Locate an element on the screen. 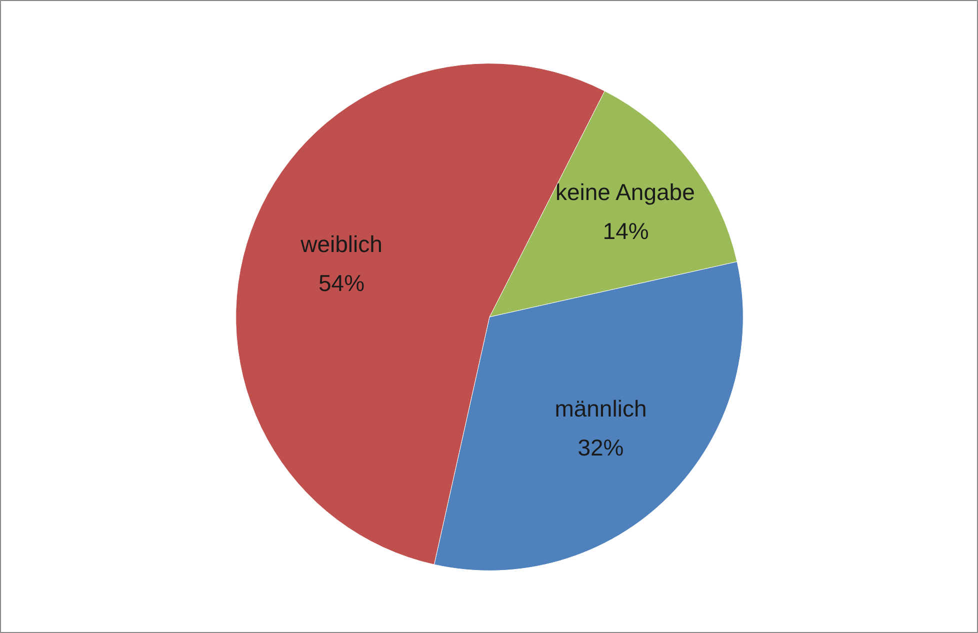  slice-label: weiblich is located at coordinates (341, 244).